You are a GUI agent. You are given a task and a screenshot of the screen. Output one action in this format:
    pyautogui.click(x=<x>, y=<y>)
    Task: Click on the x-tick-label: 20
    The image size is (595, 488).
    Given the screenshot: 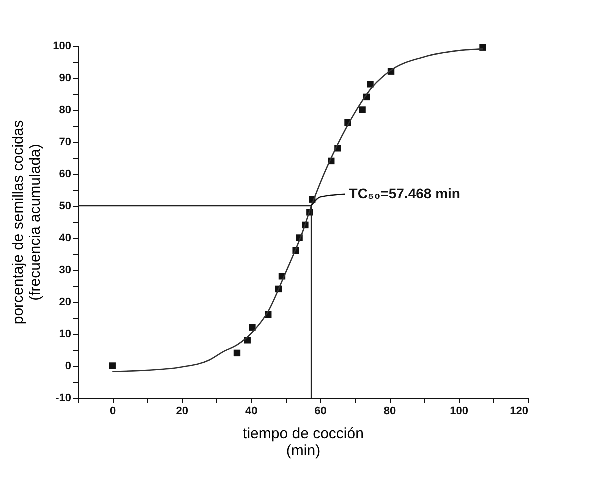 What is the action you would take?
    pyautogui.click(x=182, y=412)
    